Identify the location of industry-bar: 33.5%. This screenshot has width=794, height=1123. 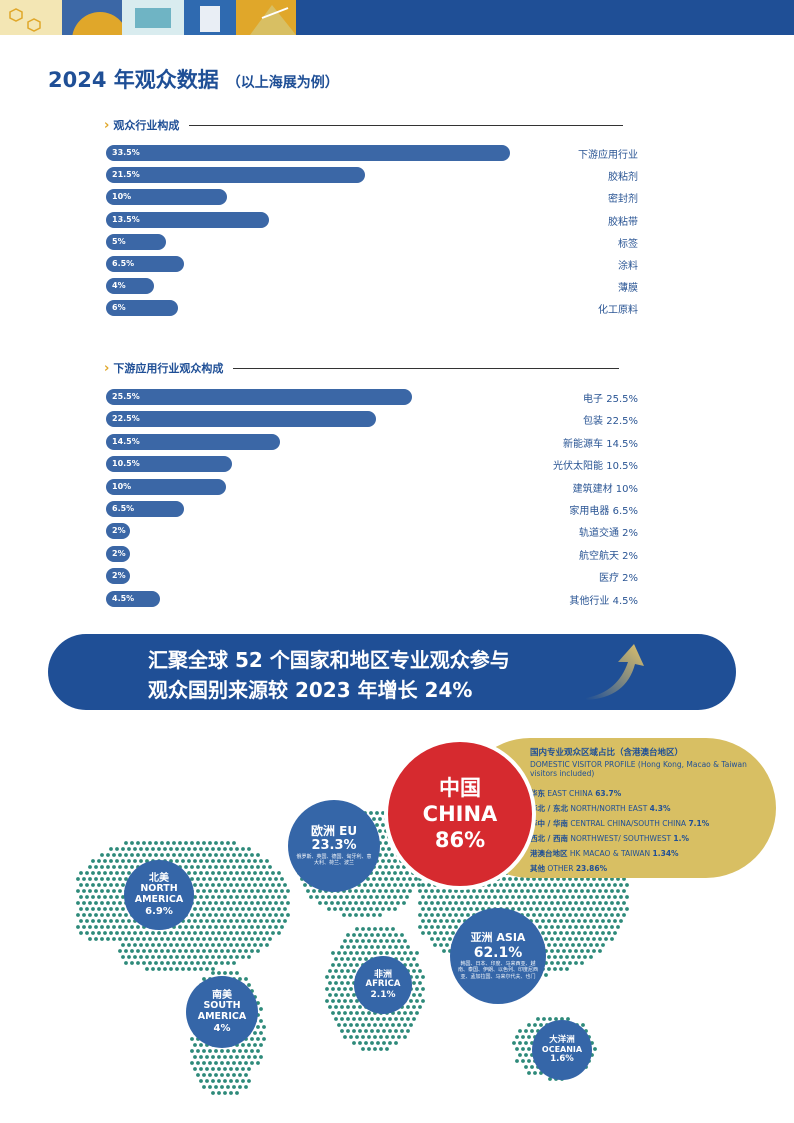
(308, 153).